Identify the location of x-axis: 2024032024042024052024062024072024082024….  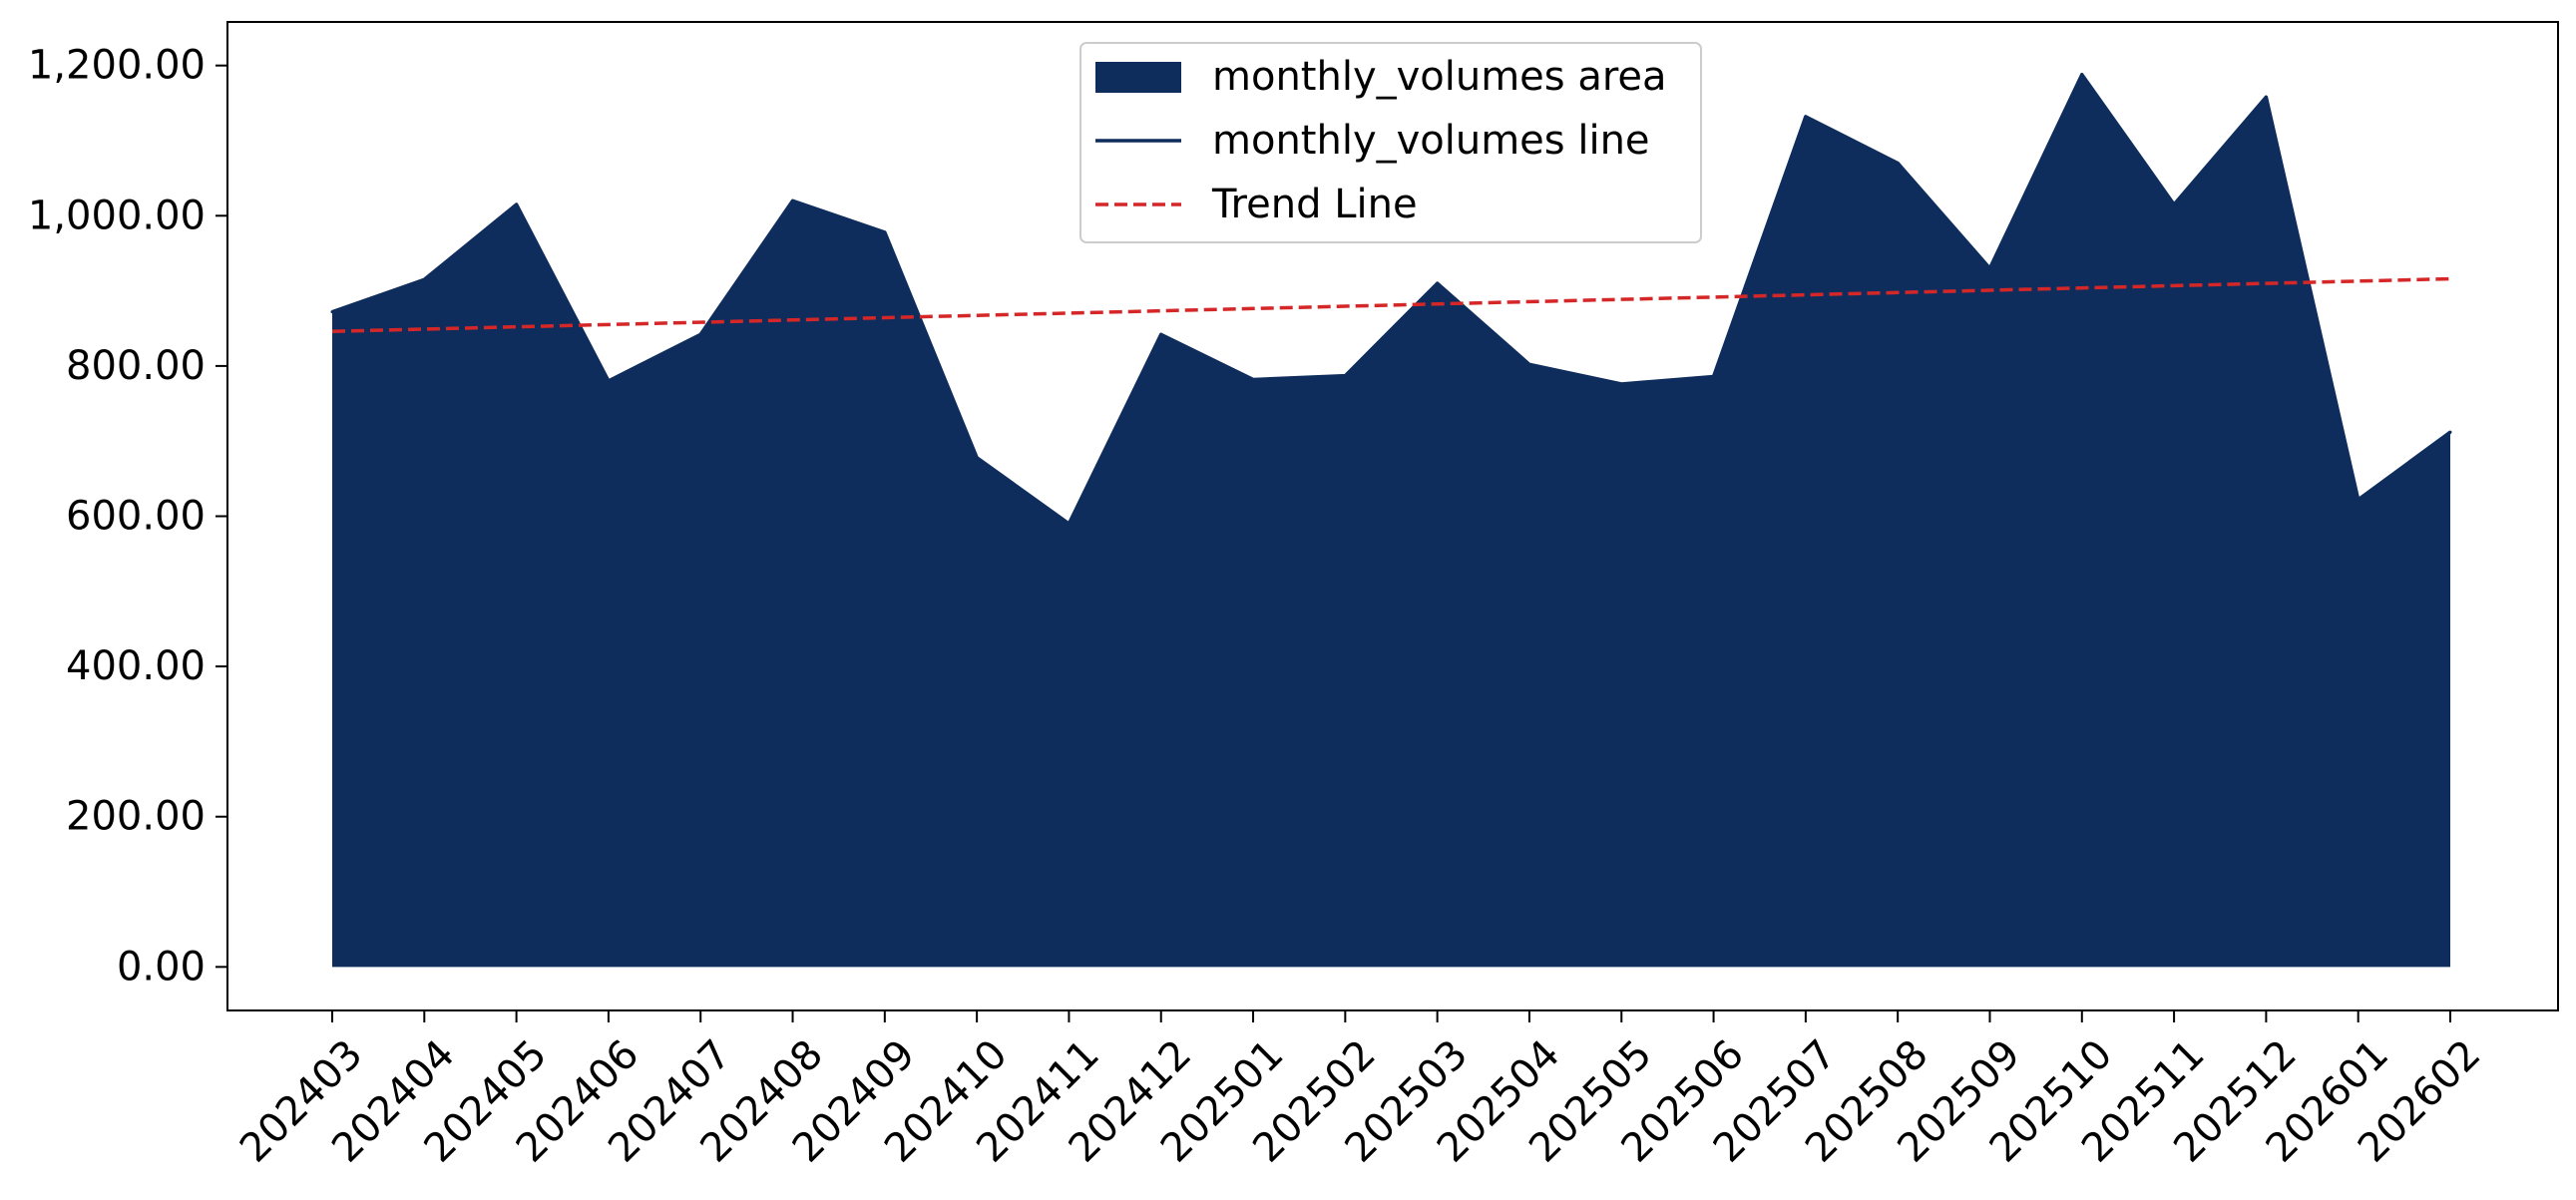
(1360, 1090).